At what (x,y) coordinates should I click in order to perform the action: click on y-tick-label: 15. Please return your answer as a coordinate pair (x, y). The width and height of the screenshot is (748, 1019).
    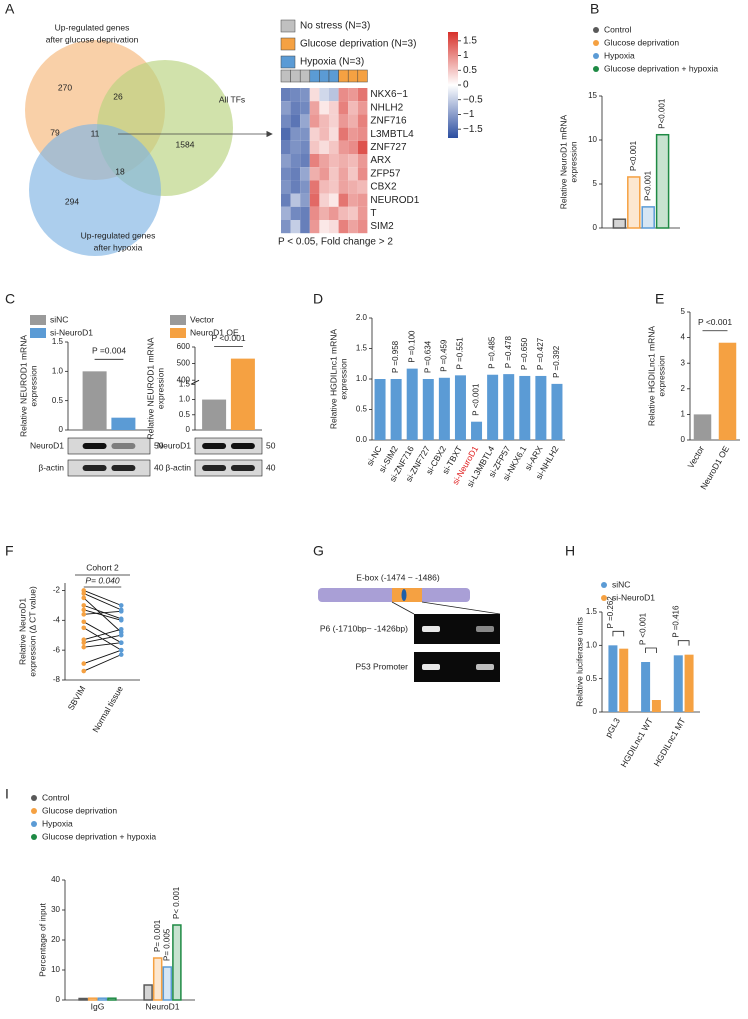
    Looking at the image, I should click on (592, 95).